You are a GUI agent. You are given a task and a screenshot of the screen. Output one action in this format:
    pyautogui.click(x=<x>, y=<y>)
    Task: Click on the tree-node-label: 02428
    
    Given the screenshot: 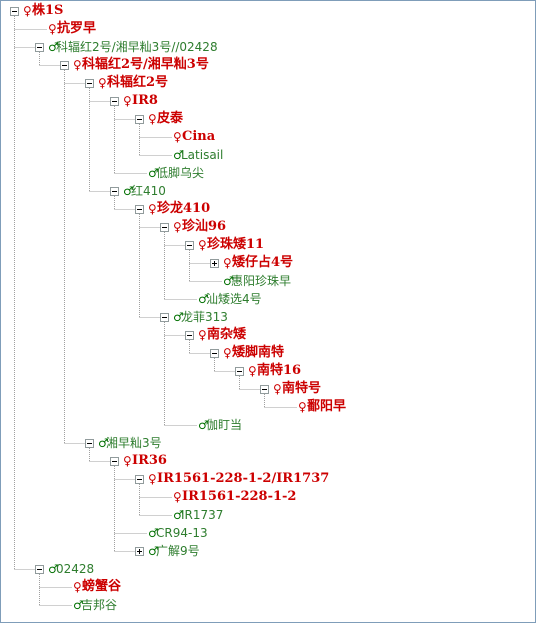 What is the action you would take?
    pyautogui.click(x=75, y=569)
    